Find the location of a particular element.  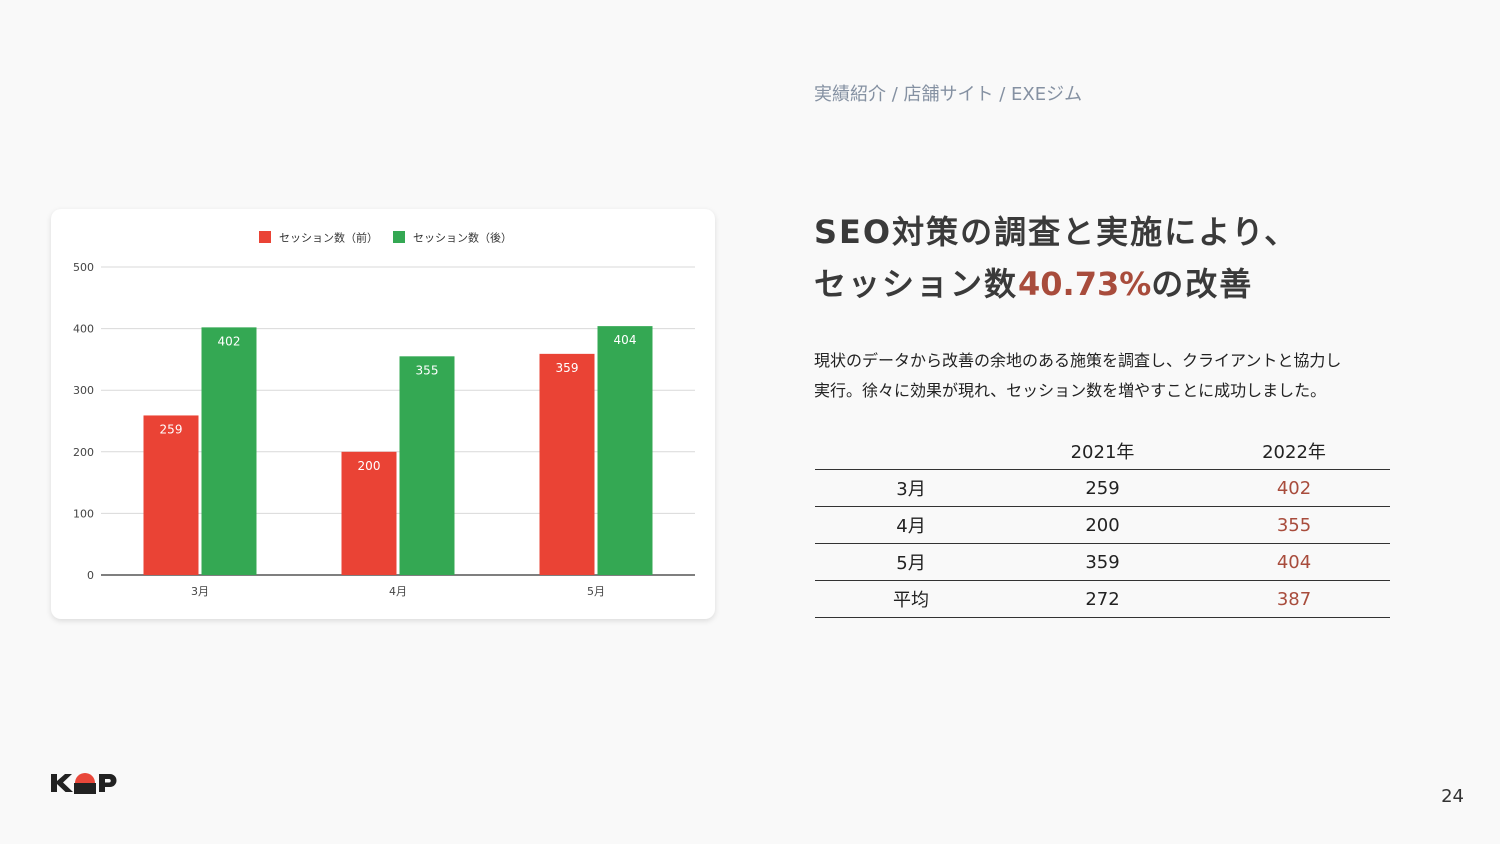

breadcrumb: 実績紹介 / 店舗サイト / EXEジム is located at coordinates (948, 94).